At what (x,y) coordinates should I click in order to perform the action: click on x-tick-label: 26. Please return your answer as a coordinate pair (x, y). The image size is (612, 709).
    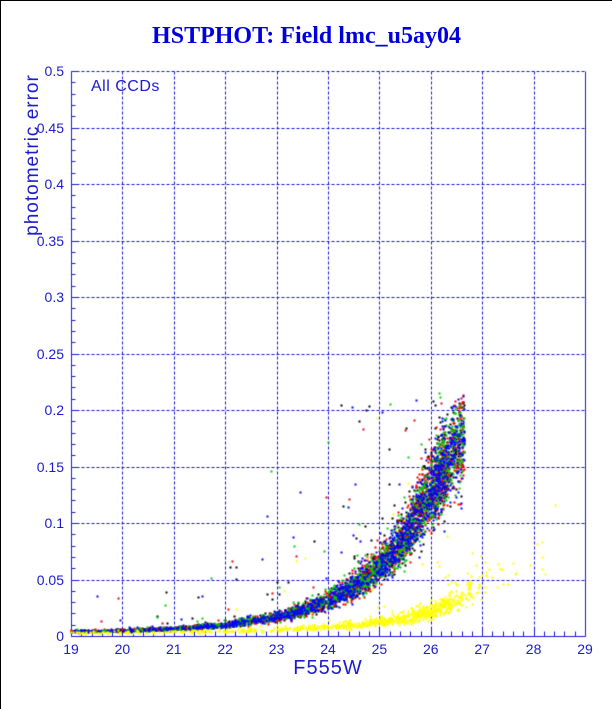
    Looking at the image, I should click on (431, 649).